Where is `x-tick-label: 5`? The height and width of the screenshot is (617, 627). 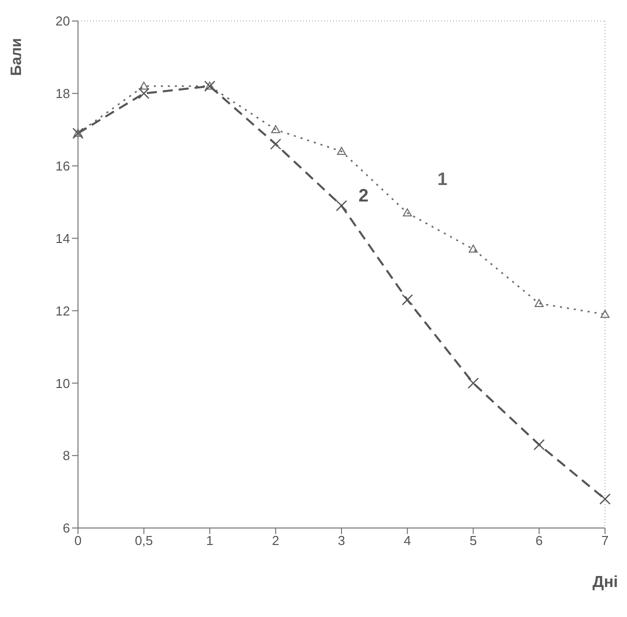 x-tick-label: 5 is located at coordinates (473, 540).